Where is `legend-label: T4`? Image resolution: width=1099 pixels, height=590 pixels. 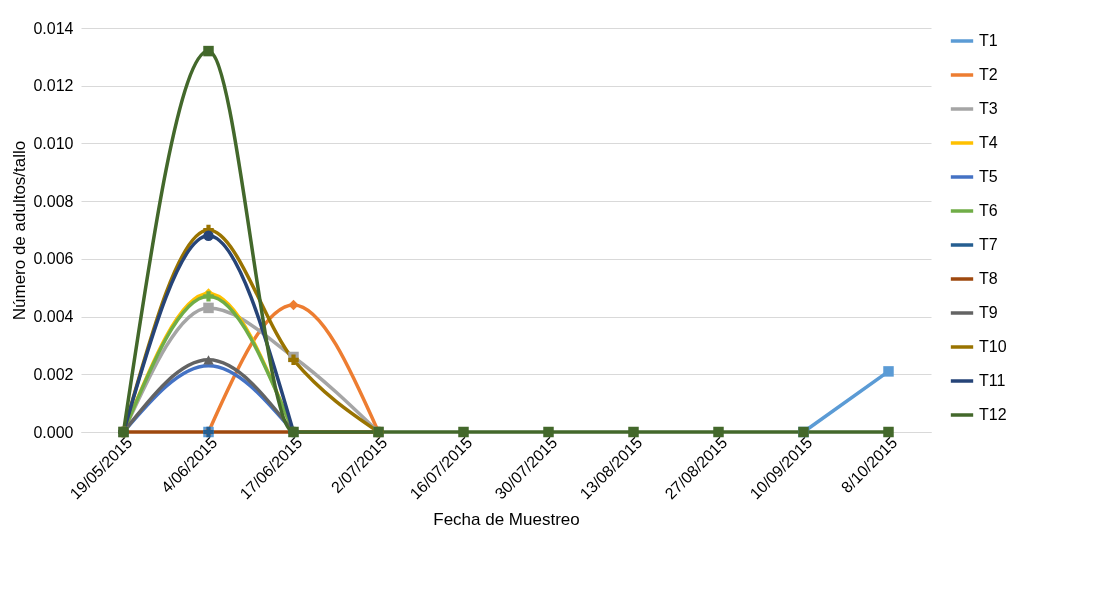 legend-label: T4 is located at coordinates (988, 142).